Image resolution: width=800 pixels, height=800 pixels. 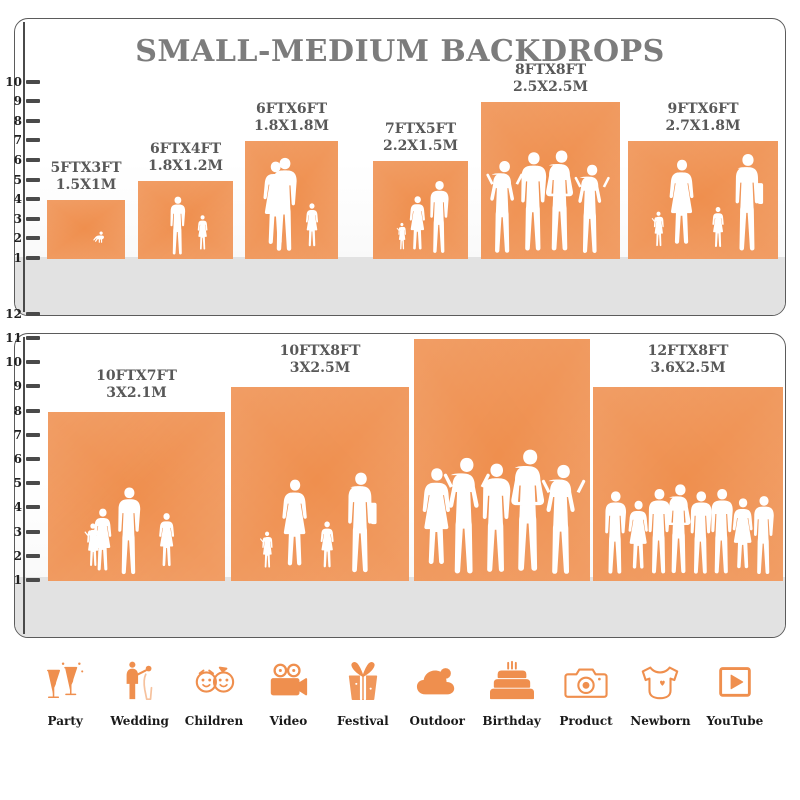 What do you see at coordinates (65, 681) in the screenshot?
I see `champagne-toast-icon` at bounding box center [65, 681].